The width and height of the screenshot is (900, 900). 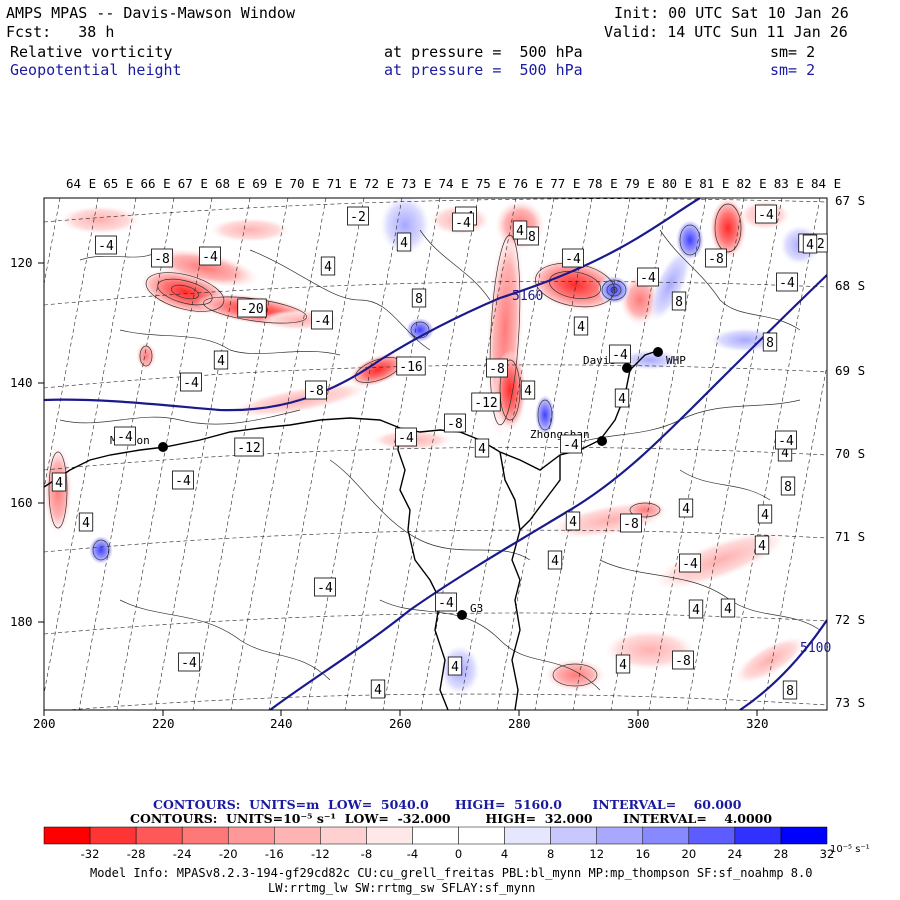 What do you see at coordinates (412, 854) in the screenshot?
I see `colorbar-tick-label: -4` at bounding box center [412, 854].